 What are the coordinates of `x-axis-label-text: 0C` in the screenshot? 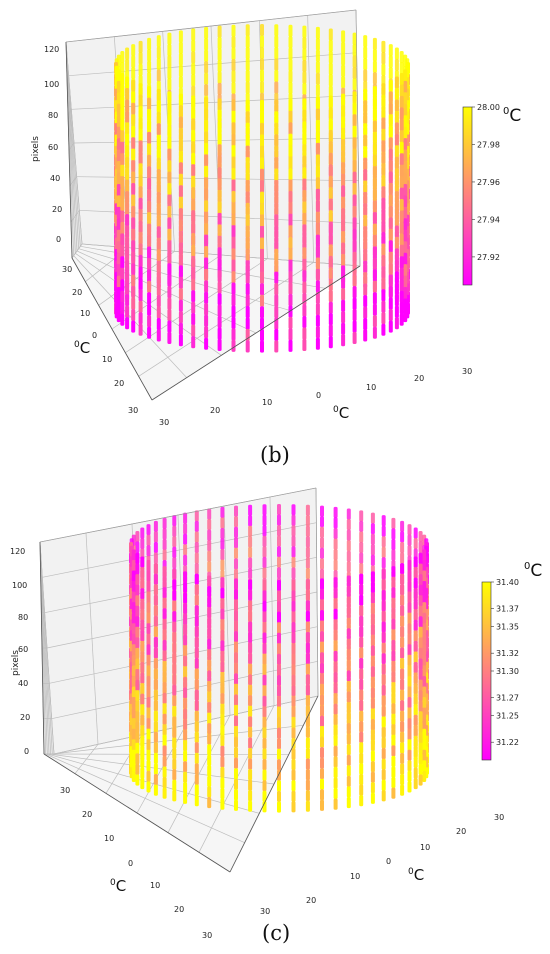 It's located at (341, 413).